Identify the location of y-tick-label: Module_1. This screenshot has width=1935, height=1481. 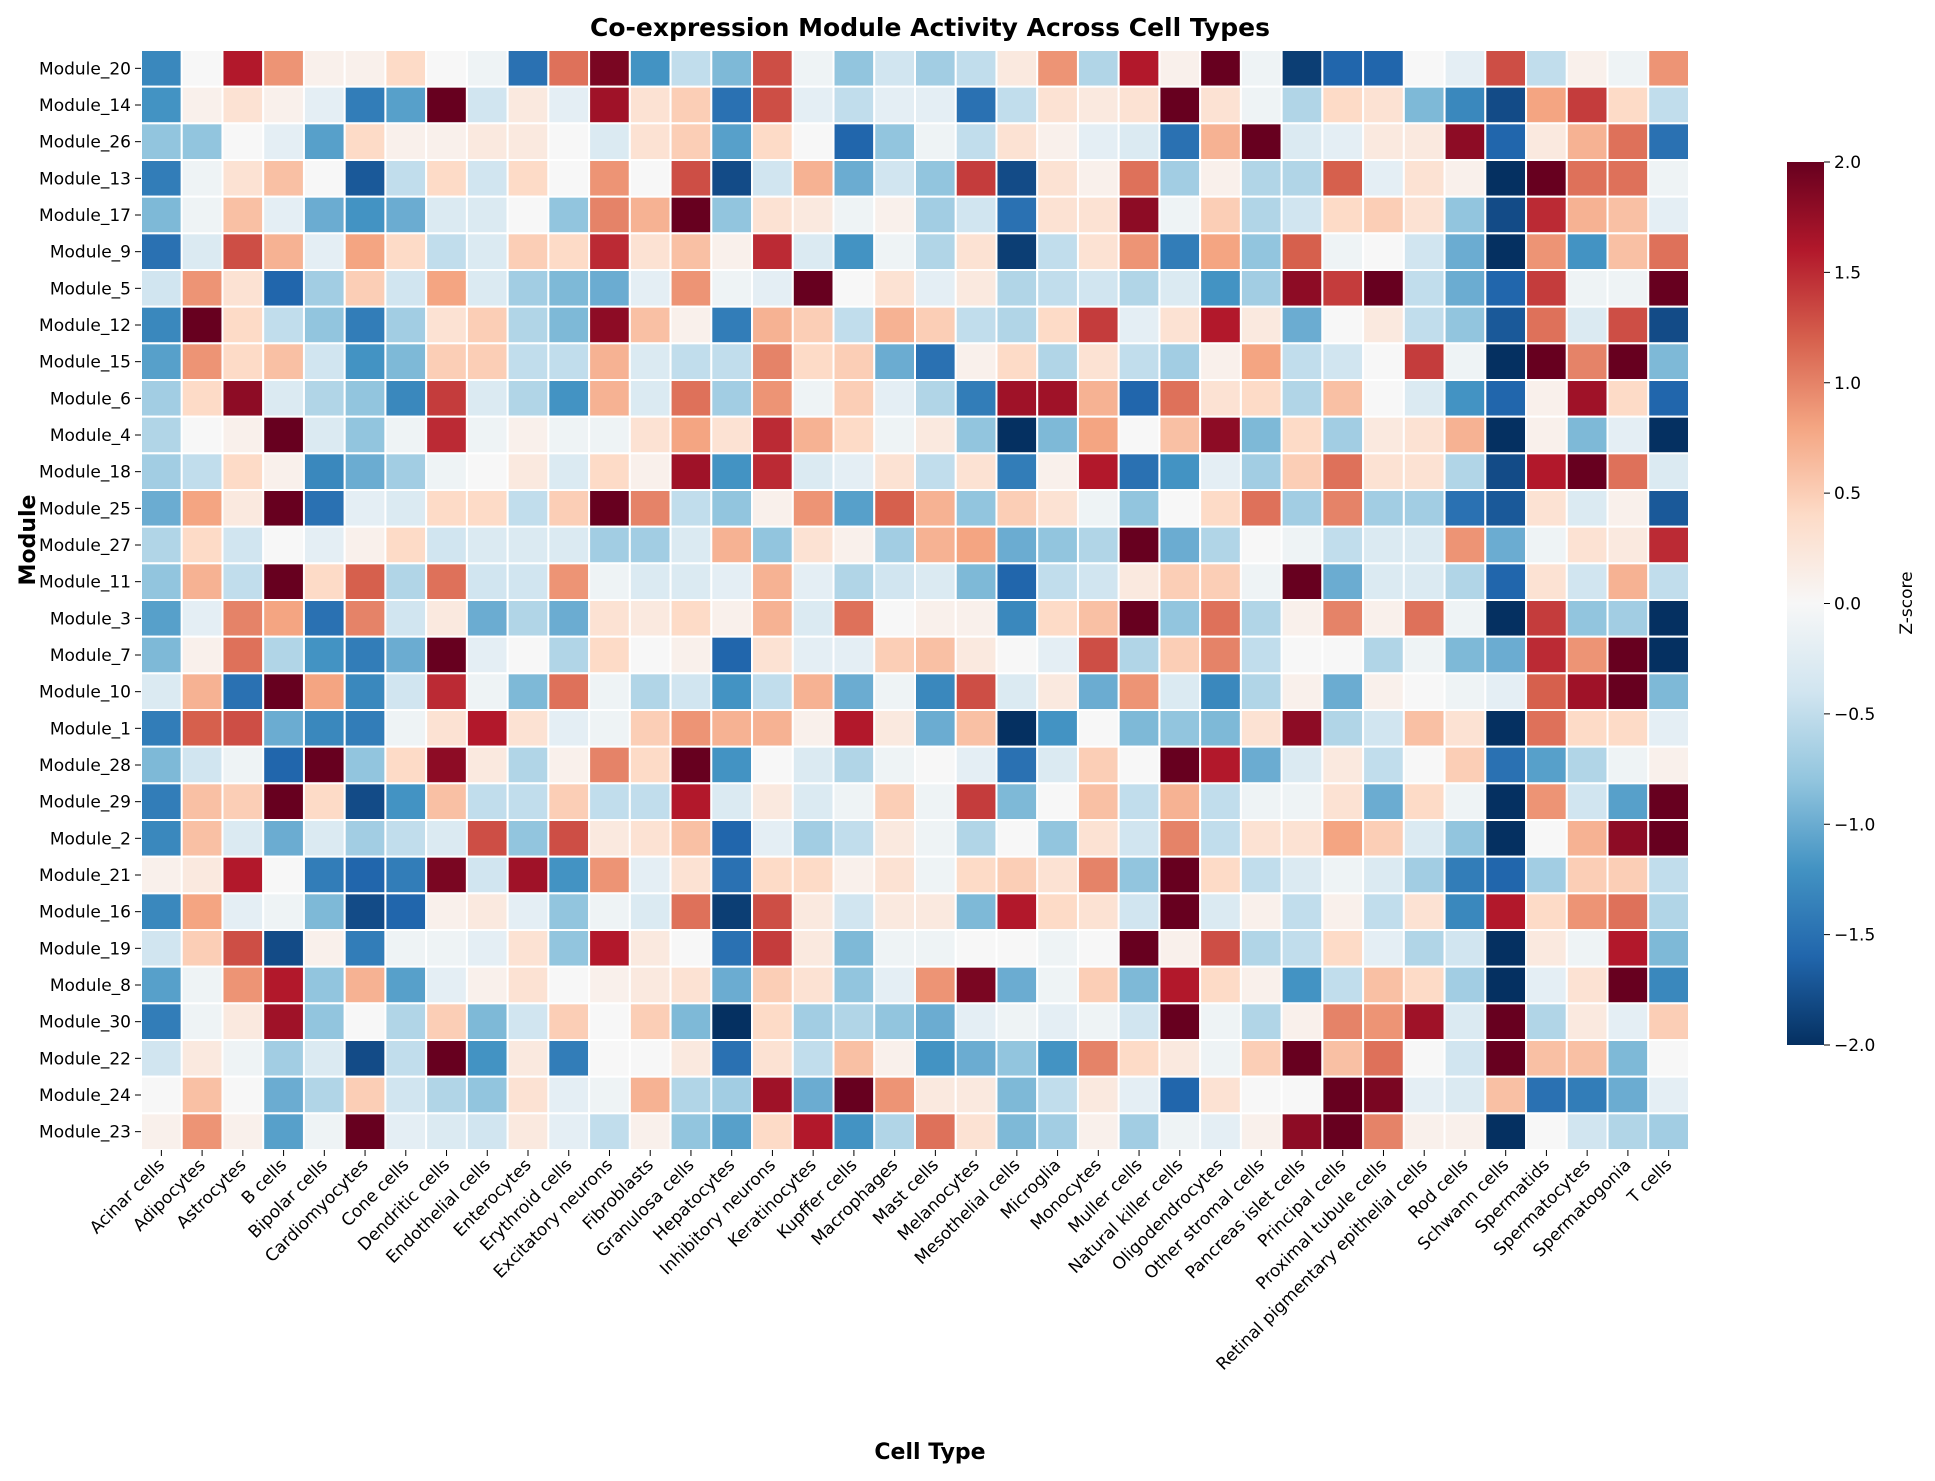
(90, 729).